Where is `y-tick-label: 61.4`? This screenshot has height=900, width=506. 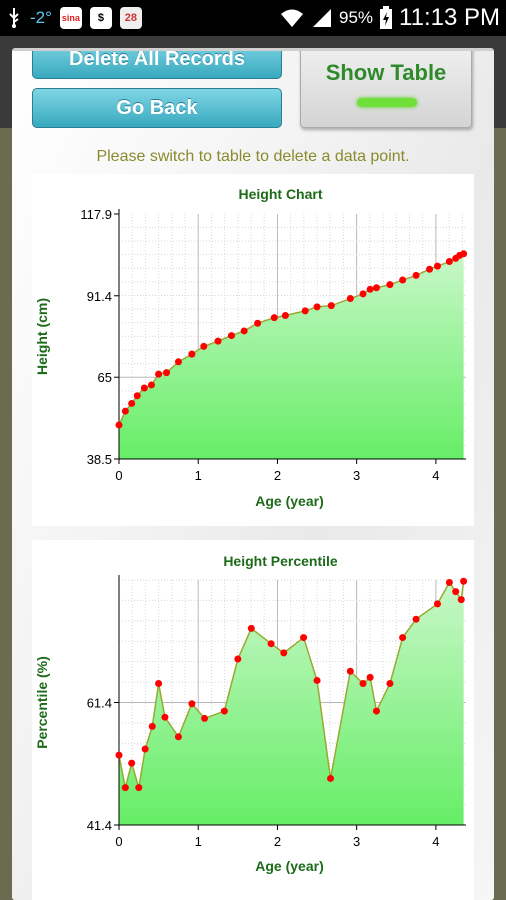 y-tick-label: 61.4 is located at coordinates (99, 703).